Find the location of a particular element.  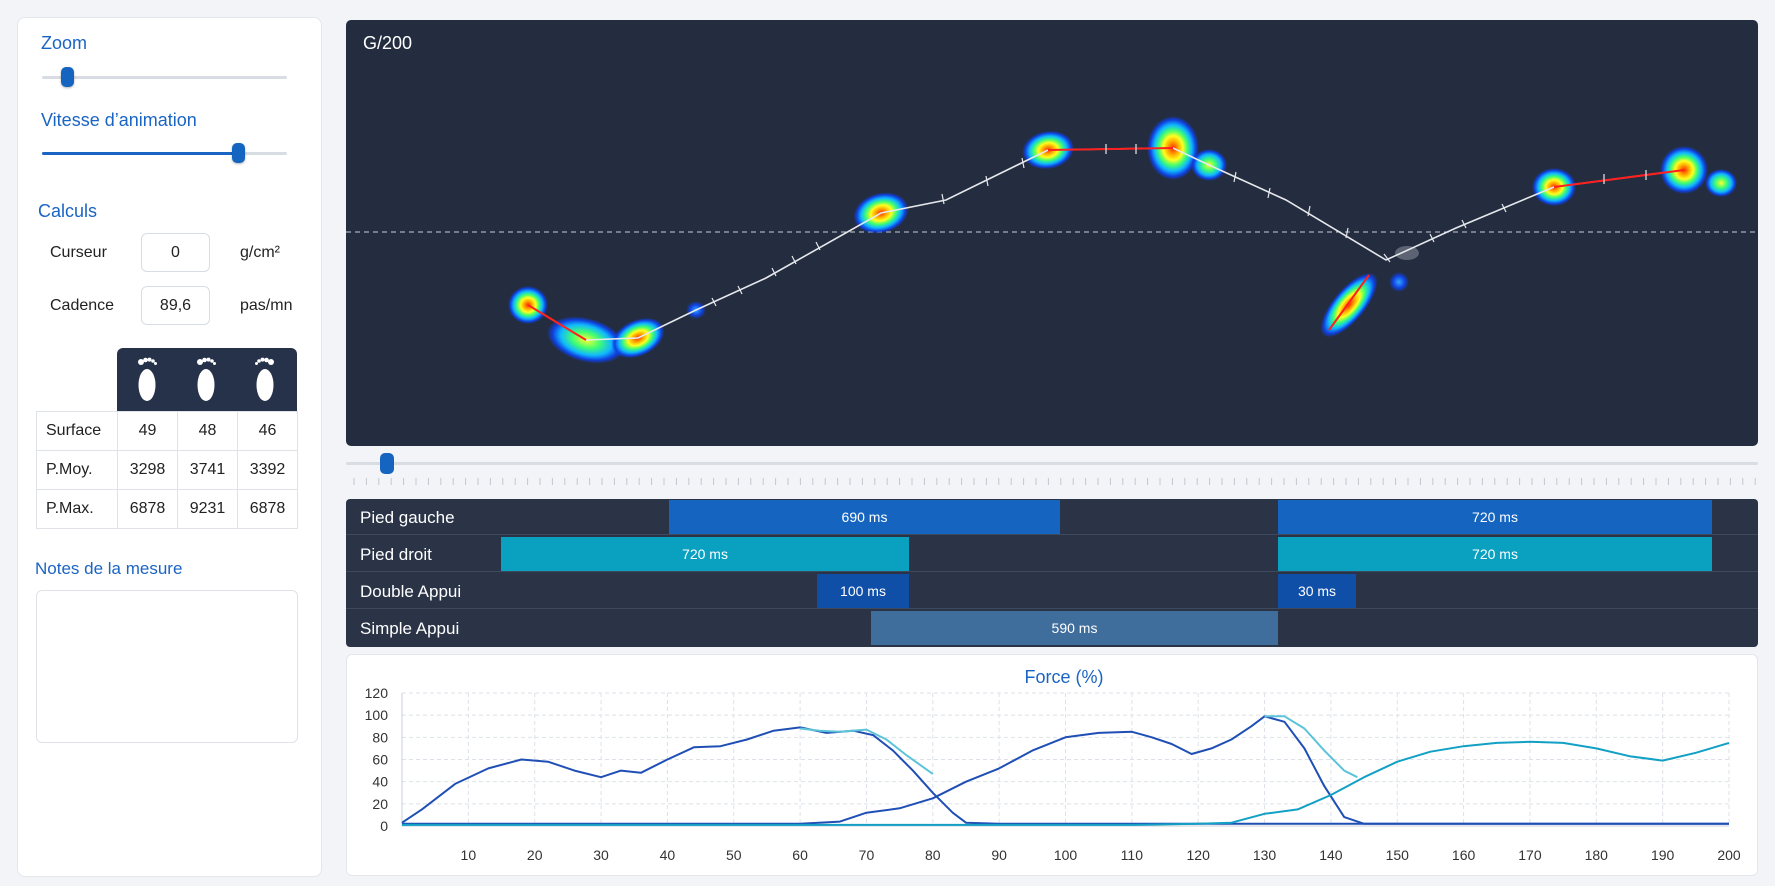

stat-value: 48 is located at coordinates (207, 431).